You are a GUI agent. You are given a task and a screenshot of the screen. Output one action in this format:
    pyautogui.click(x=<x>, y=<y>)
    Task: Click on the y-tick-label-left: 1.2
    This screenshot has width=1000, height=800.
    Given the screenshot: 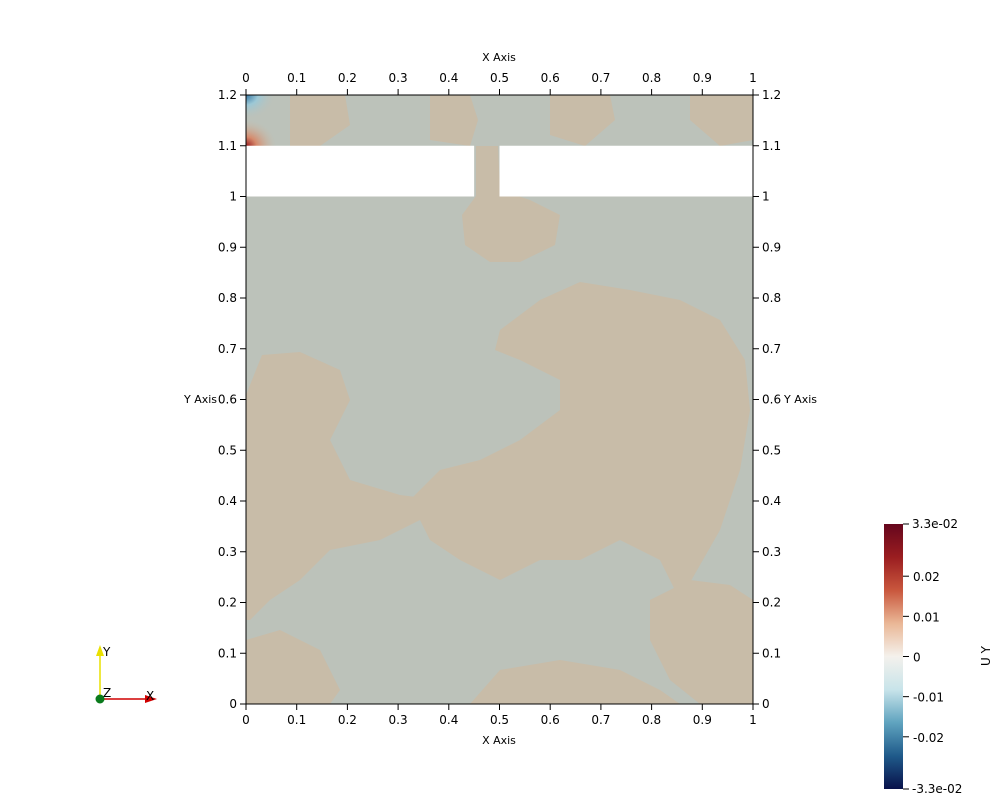 What is the action you would take?
    pyautogui.click(x=227, y=95)
    